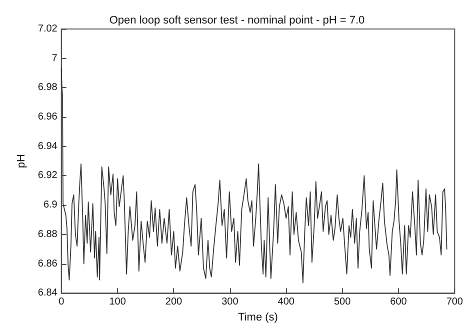  I want to click on y-tick-label: 6.96, so click(48, 117).